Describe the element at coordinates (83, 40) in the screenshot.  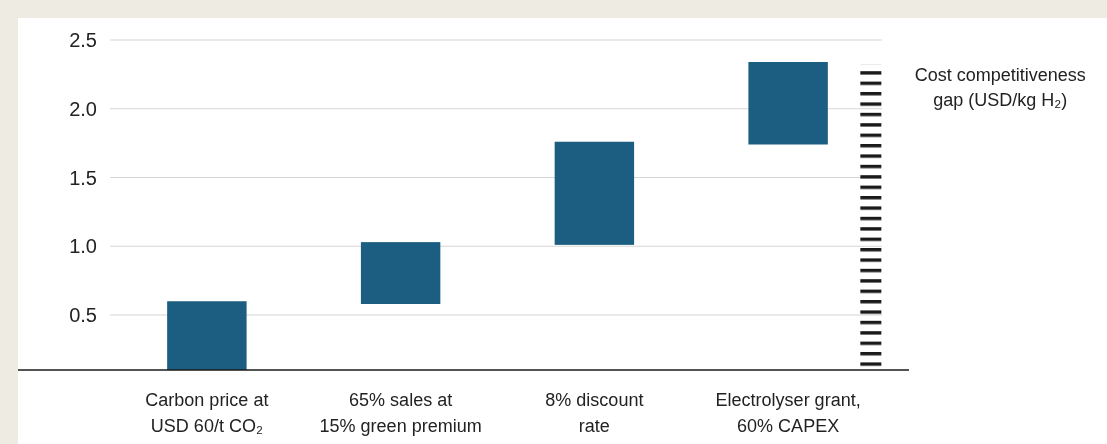
I see `y-tick-label: 2.5` at that location.